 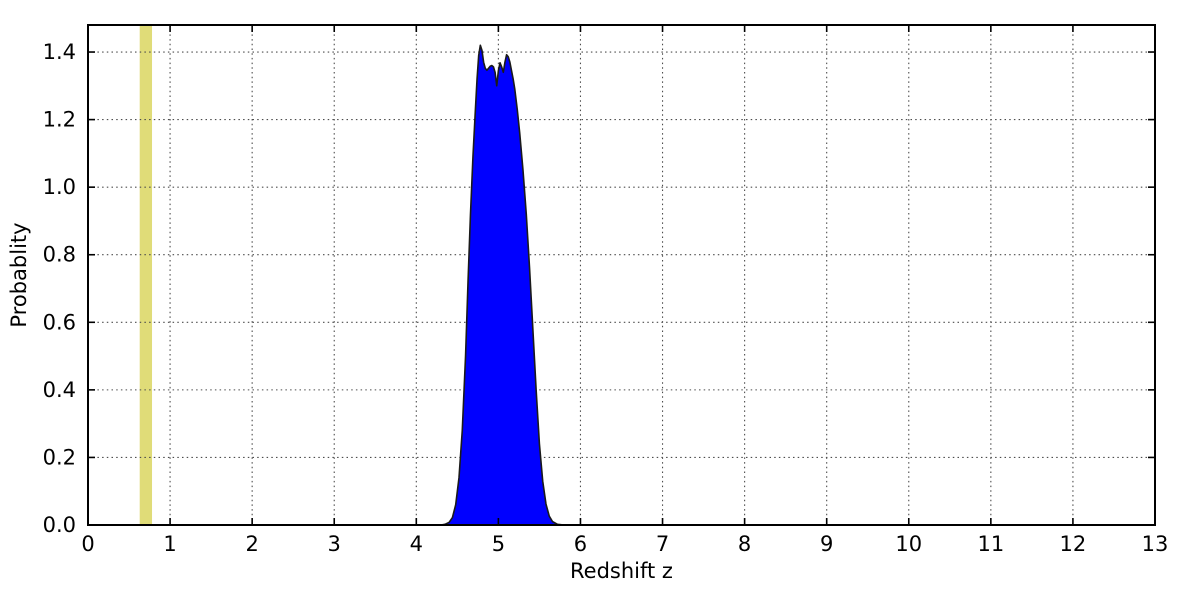 What do you see at coordinates (498, 544) in the screenshot?
I see `x-tick-label: 5` at bounding box center [498, 544].